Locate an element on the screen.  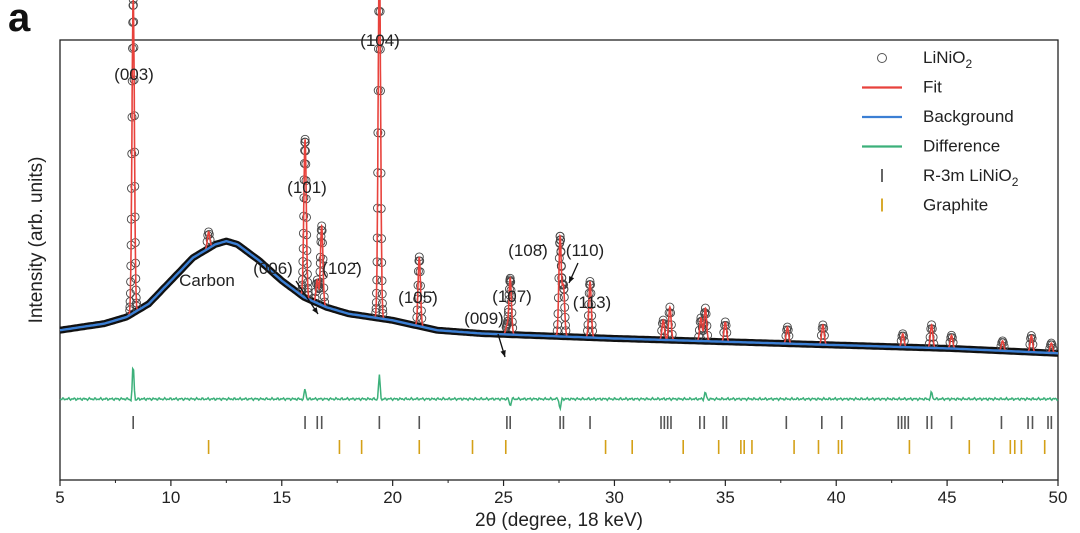
panel-label: a is located at coordinates (19, 20).